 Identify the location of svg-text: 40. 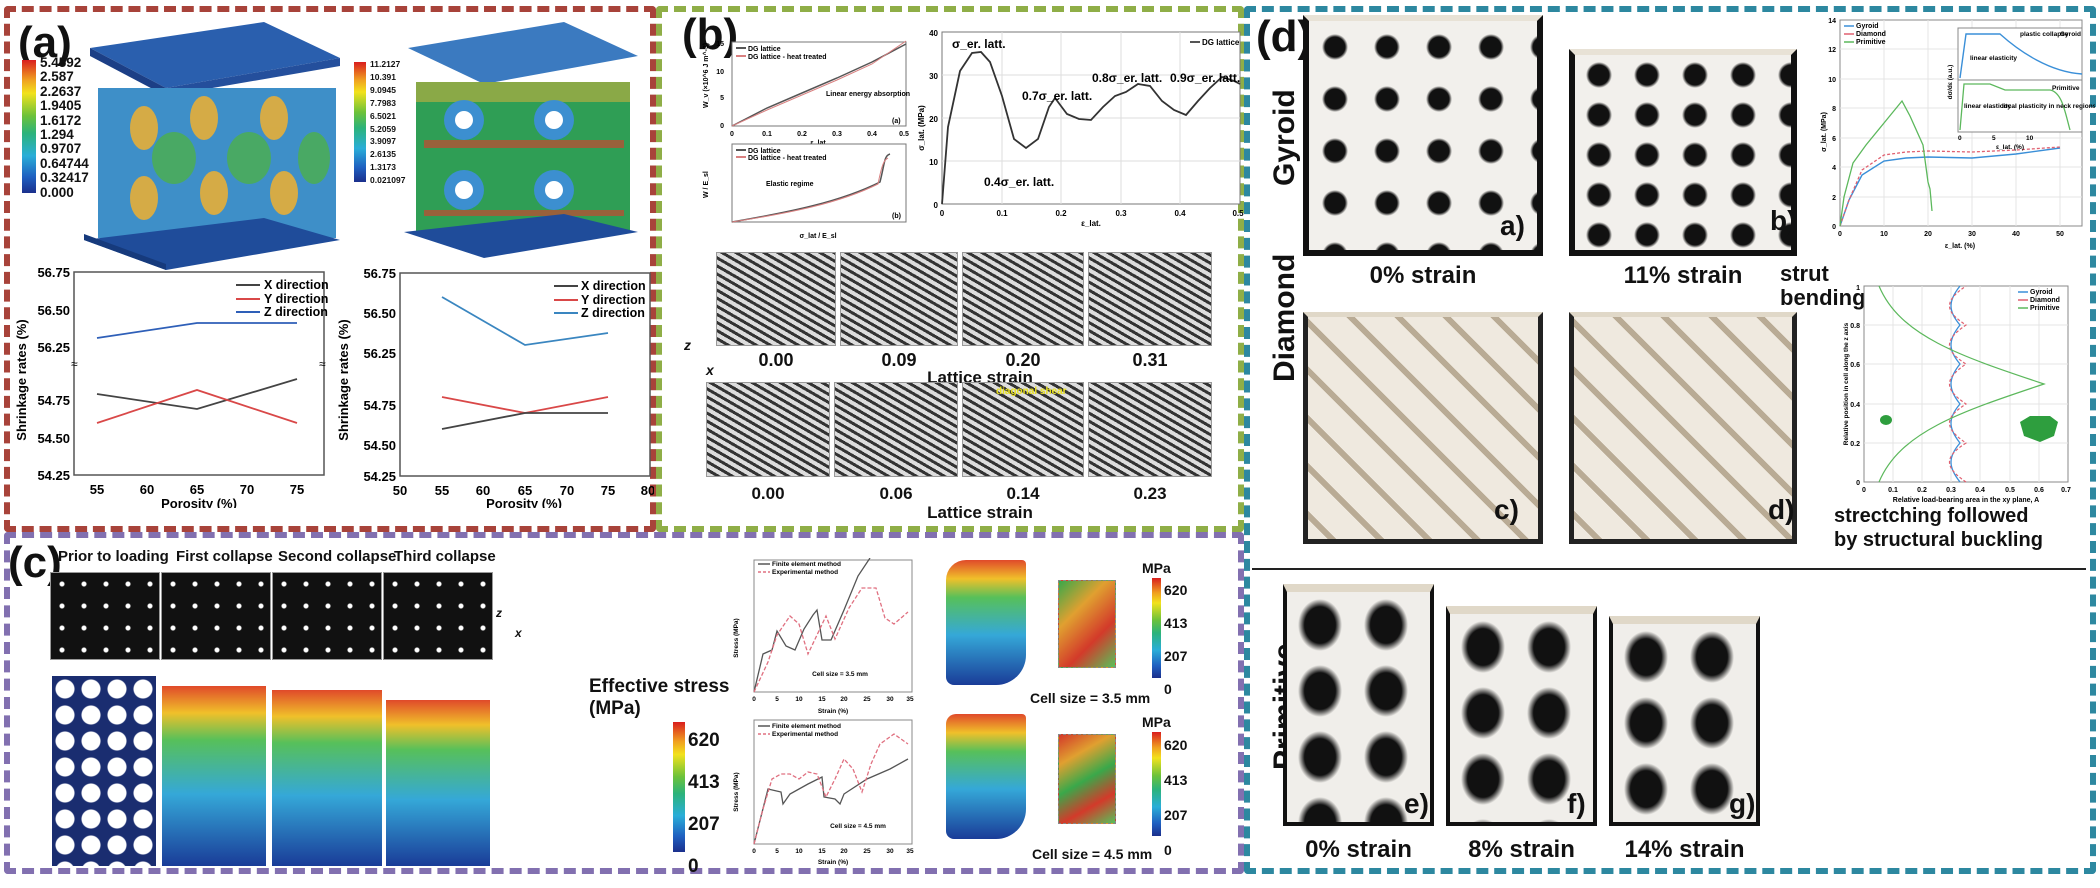
(2016, 234).